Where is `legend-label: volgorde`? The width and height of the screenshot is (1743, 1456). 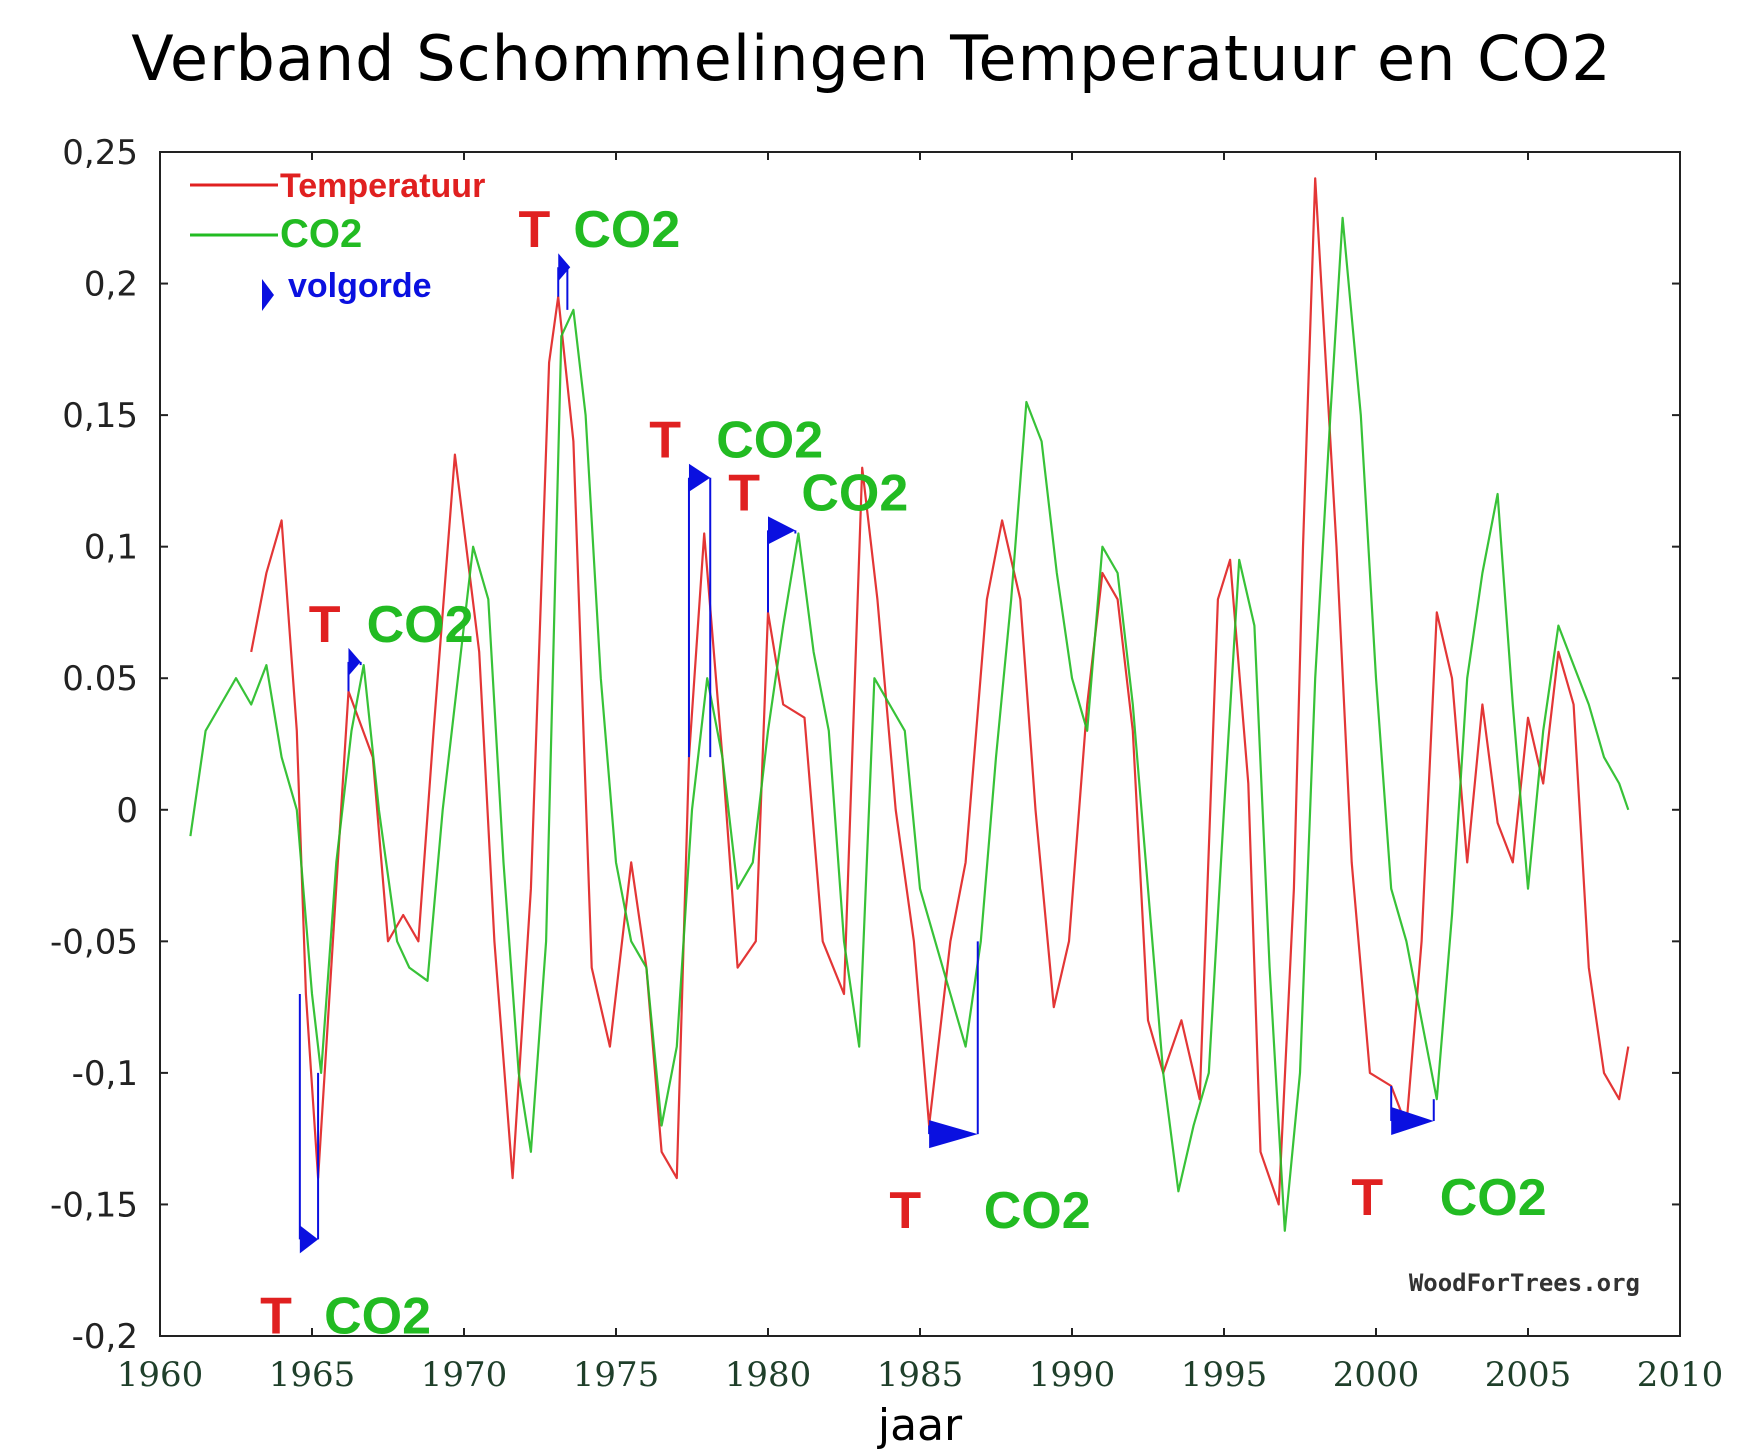
legend-label: volgorde is located at coordinates (360, 286).